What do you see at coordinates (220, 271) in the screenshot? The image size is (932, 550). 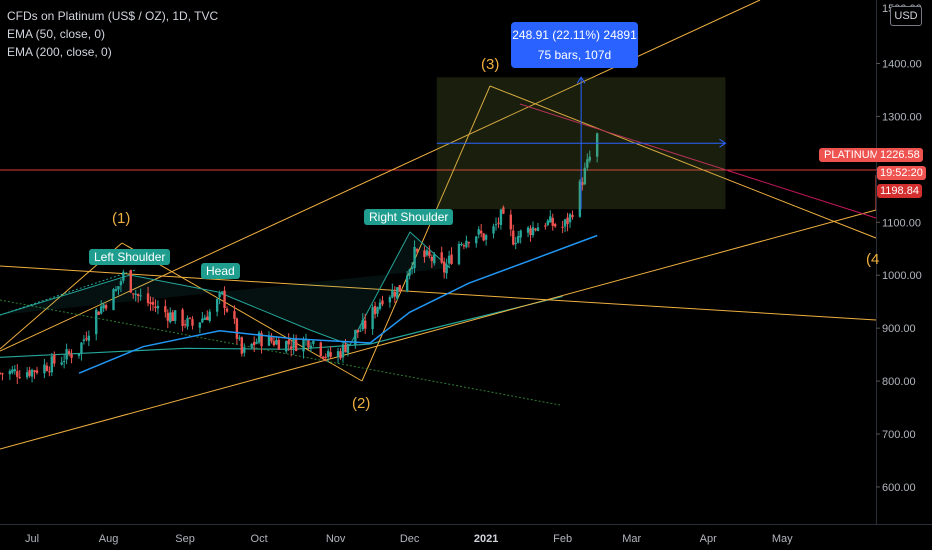 I see `head-label: Head` at bounding box center [220, 271].